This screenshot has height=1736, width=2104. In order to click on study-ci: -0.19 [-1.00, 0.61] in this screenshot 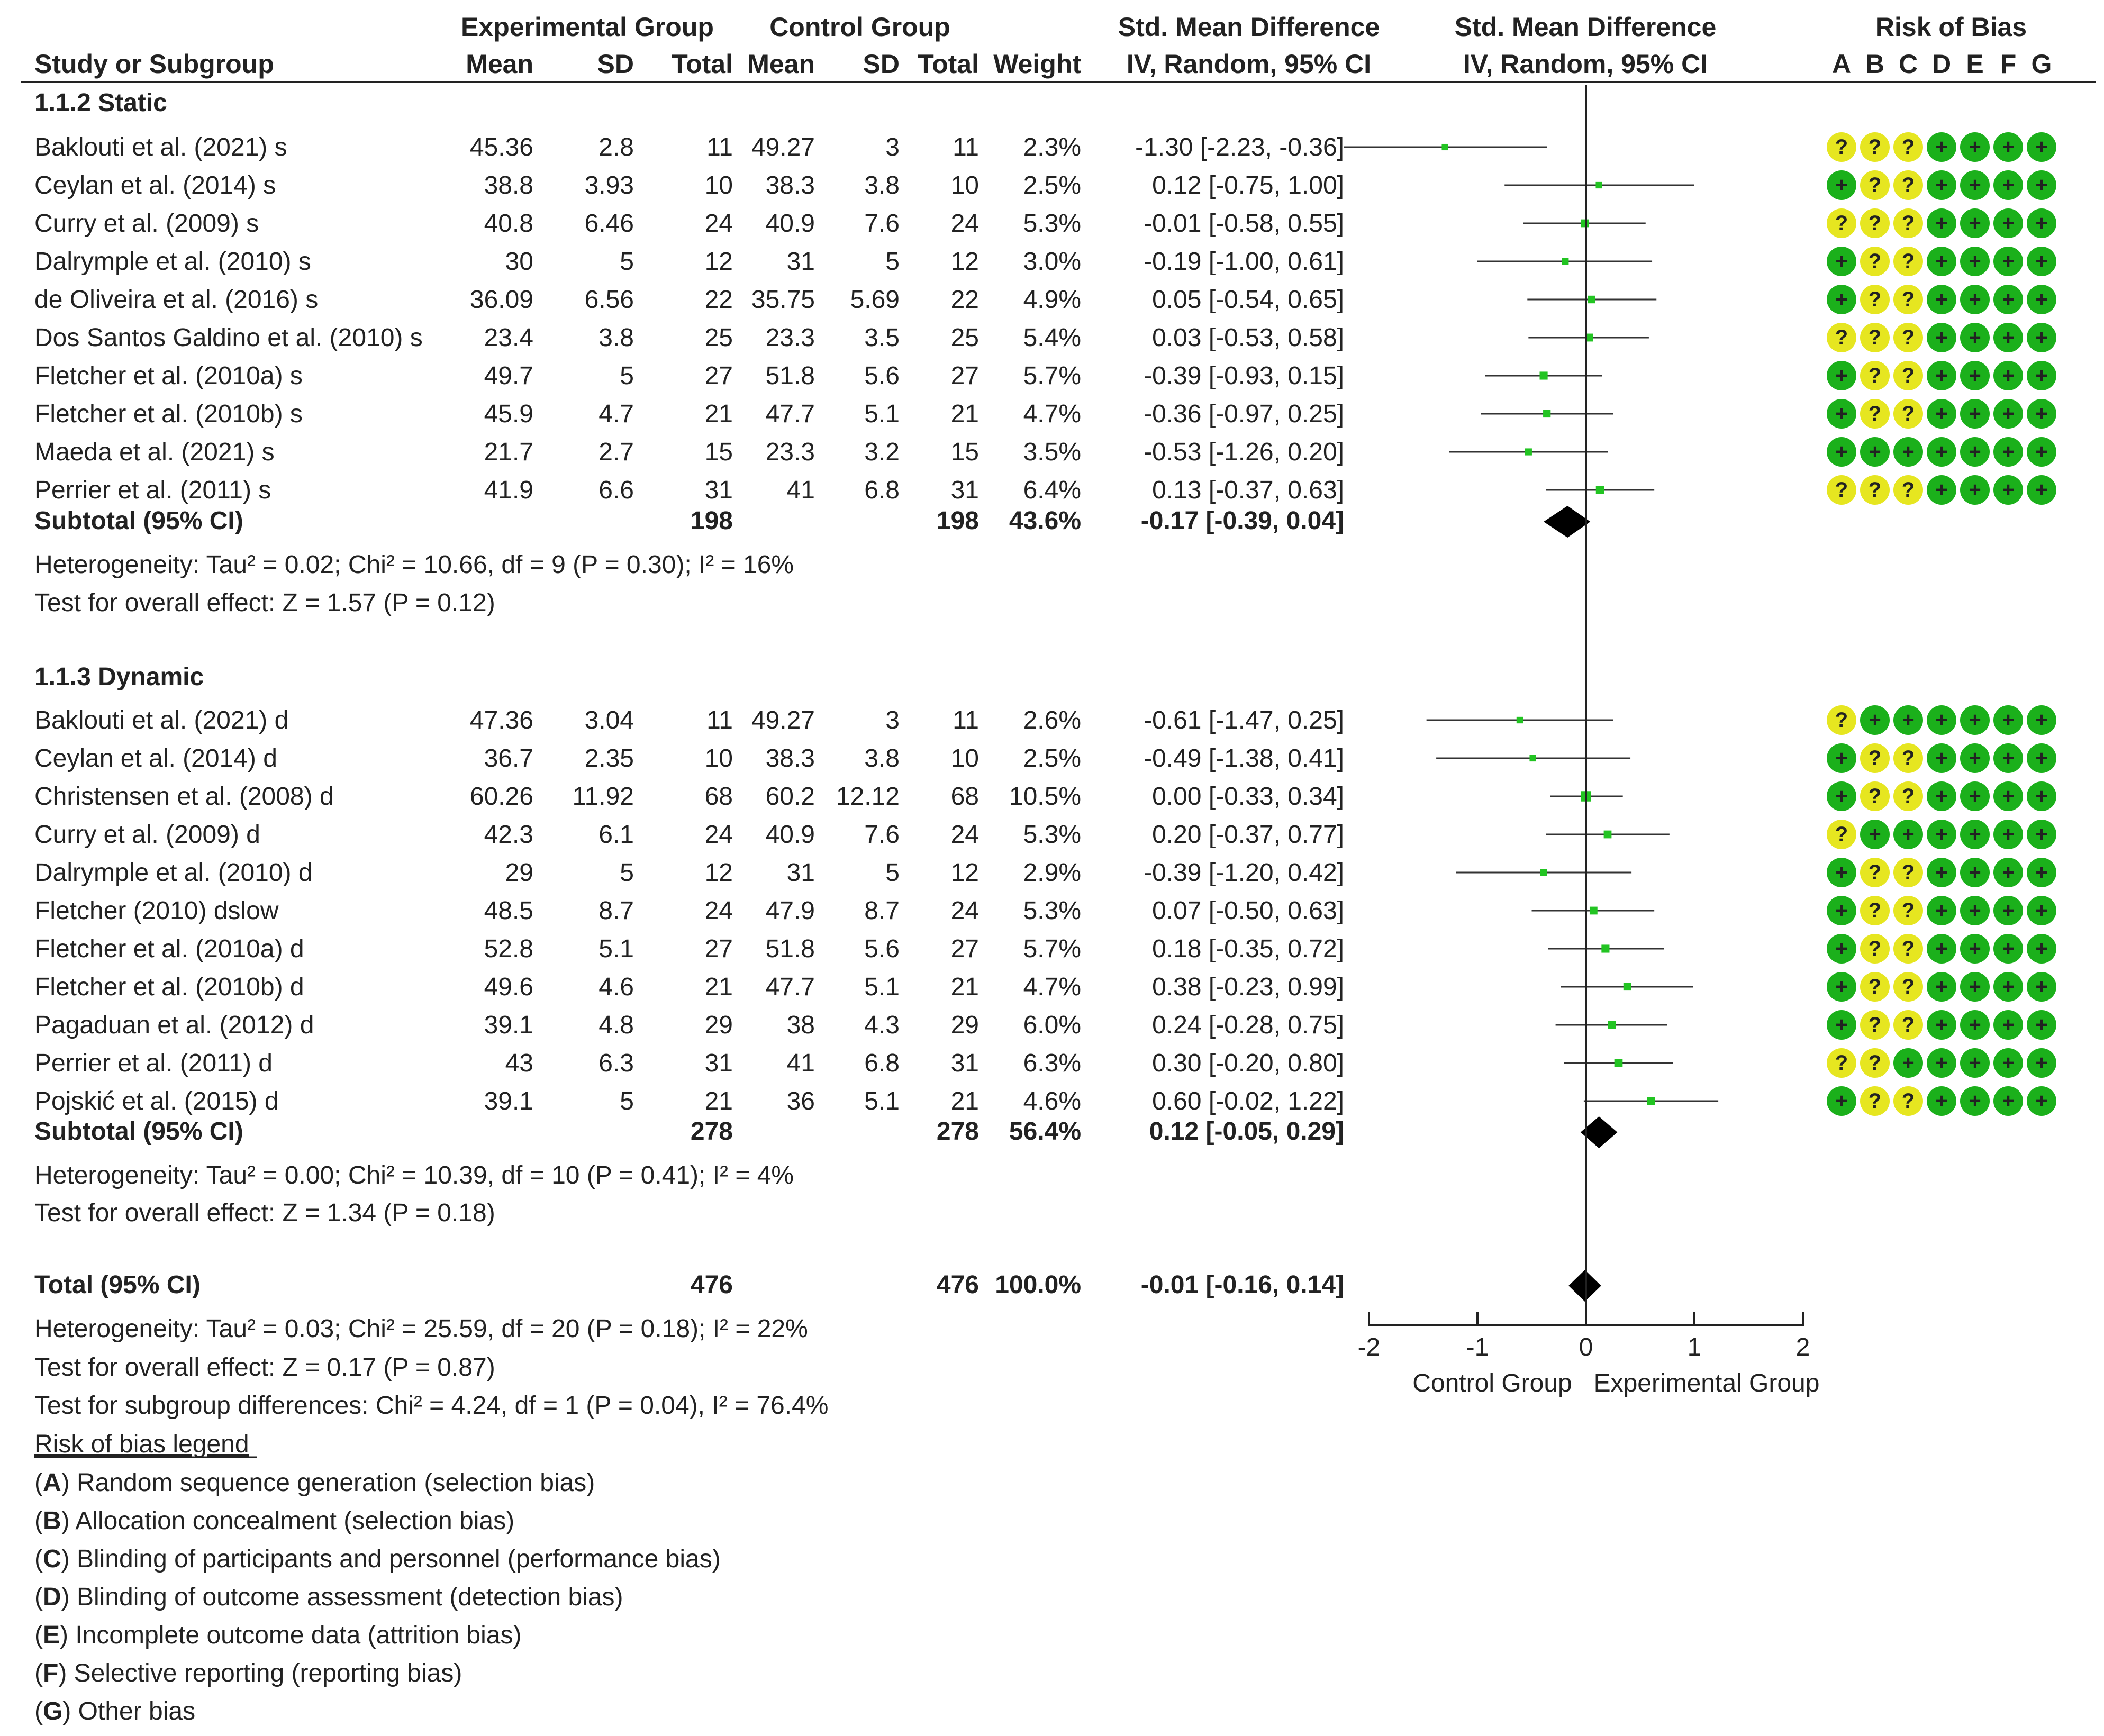, I will do `click(1244, 262)`.